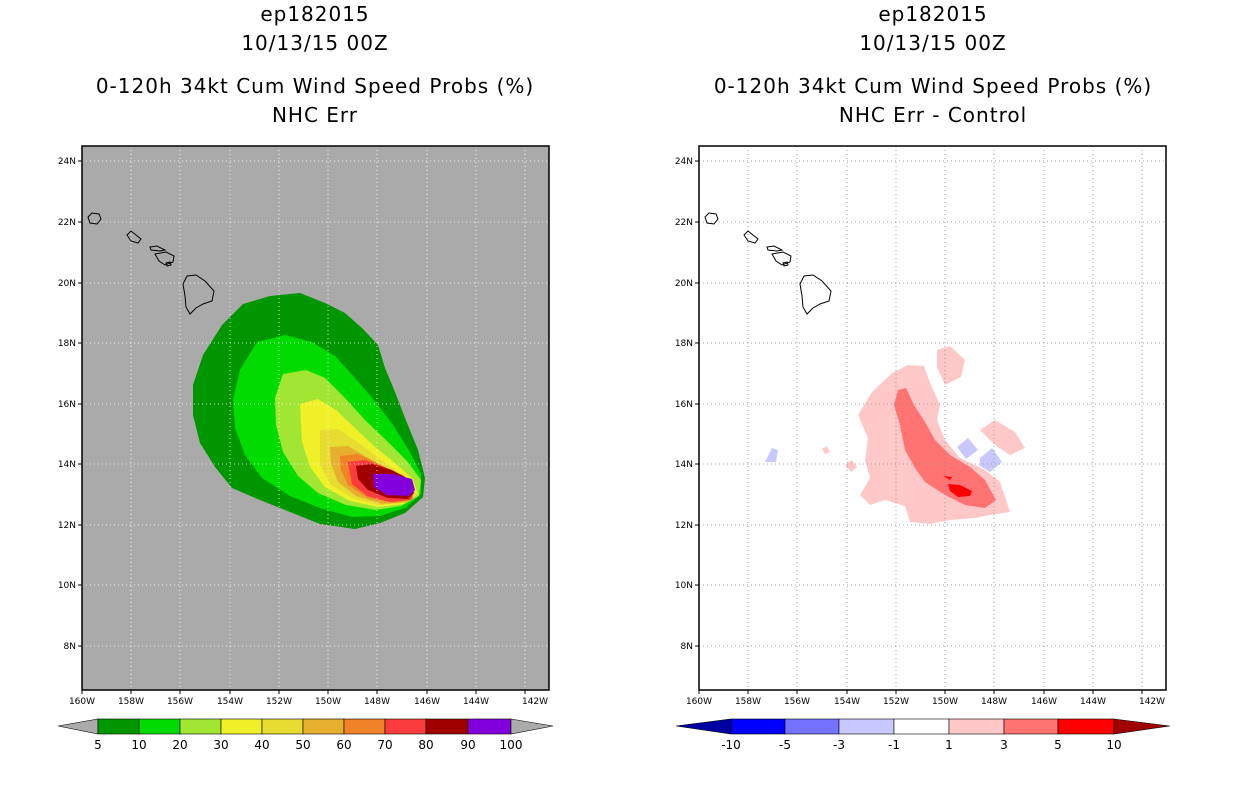 This screenshot has width=1236, height=800. I want to click on right-lon-label: 144W, so click(1093, 702).